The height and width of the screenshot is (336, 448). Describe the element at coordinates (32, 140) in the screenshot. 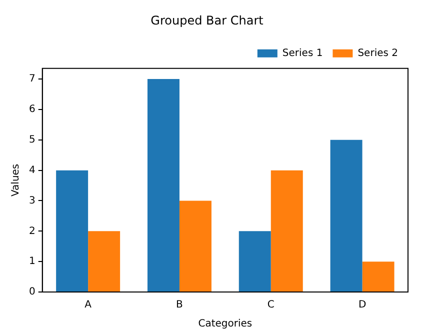

I see `y-tick-label: 5` at that location.